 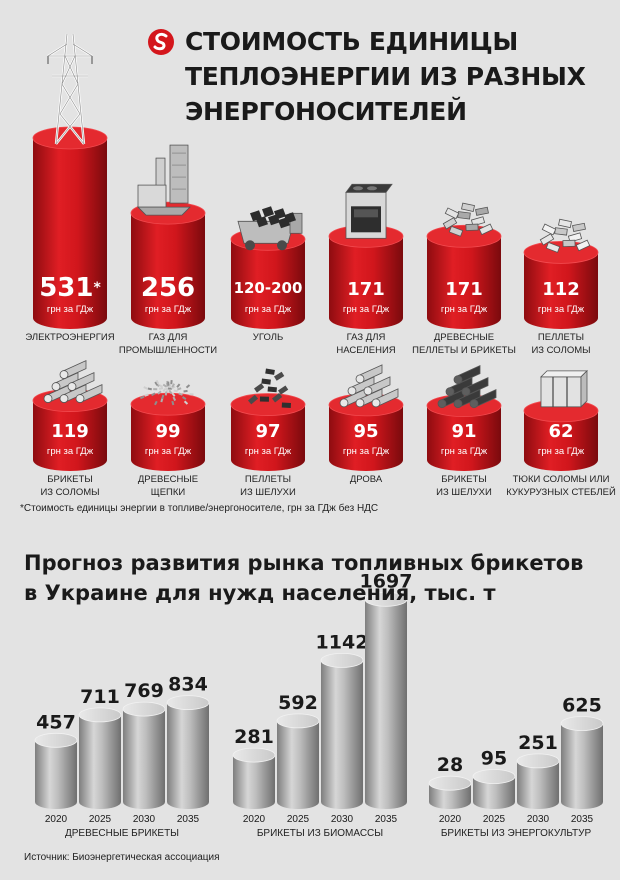 What do you see at coordinates (70, 288) in the screenshot?
I see `cost-value-0: 531*` at bounding box center [70, 288].